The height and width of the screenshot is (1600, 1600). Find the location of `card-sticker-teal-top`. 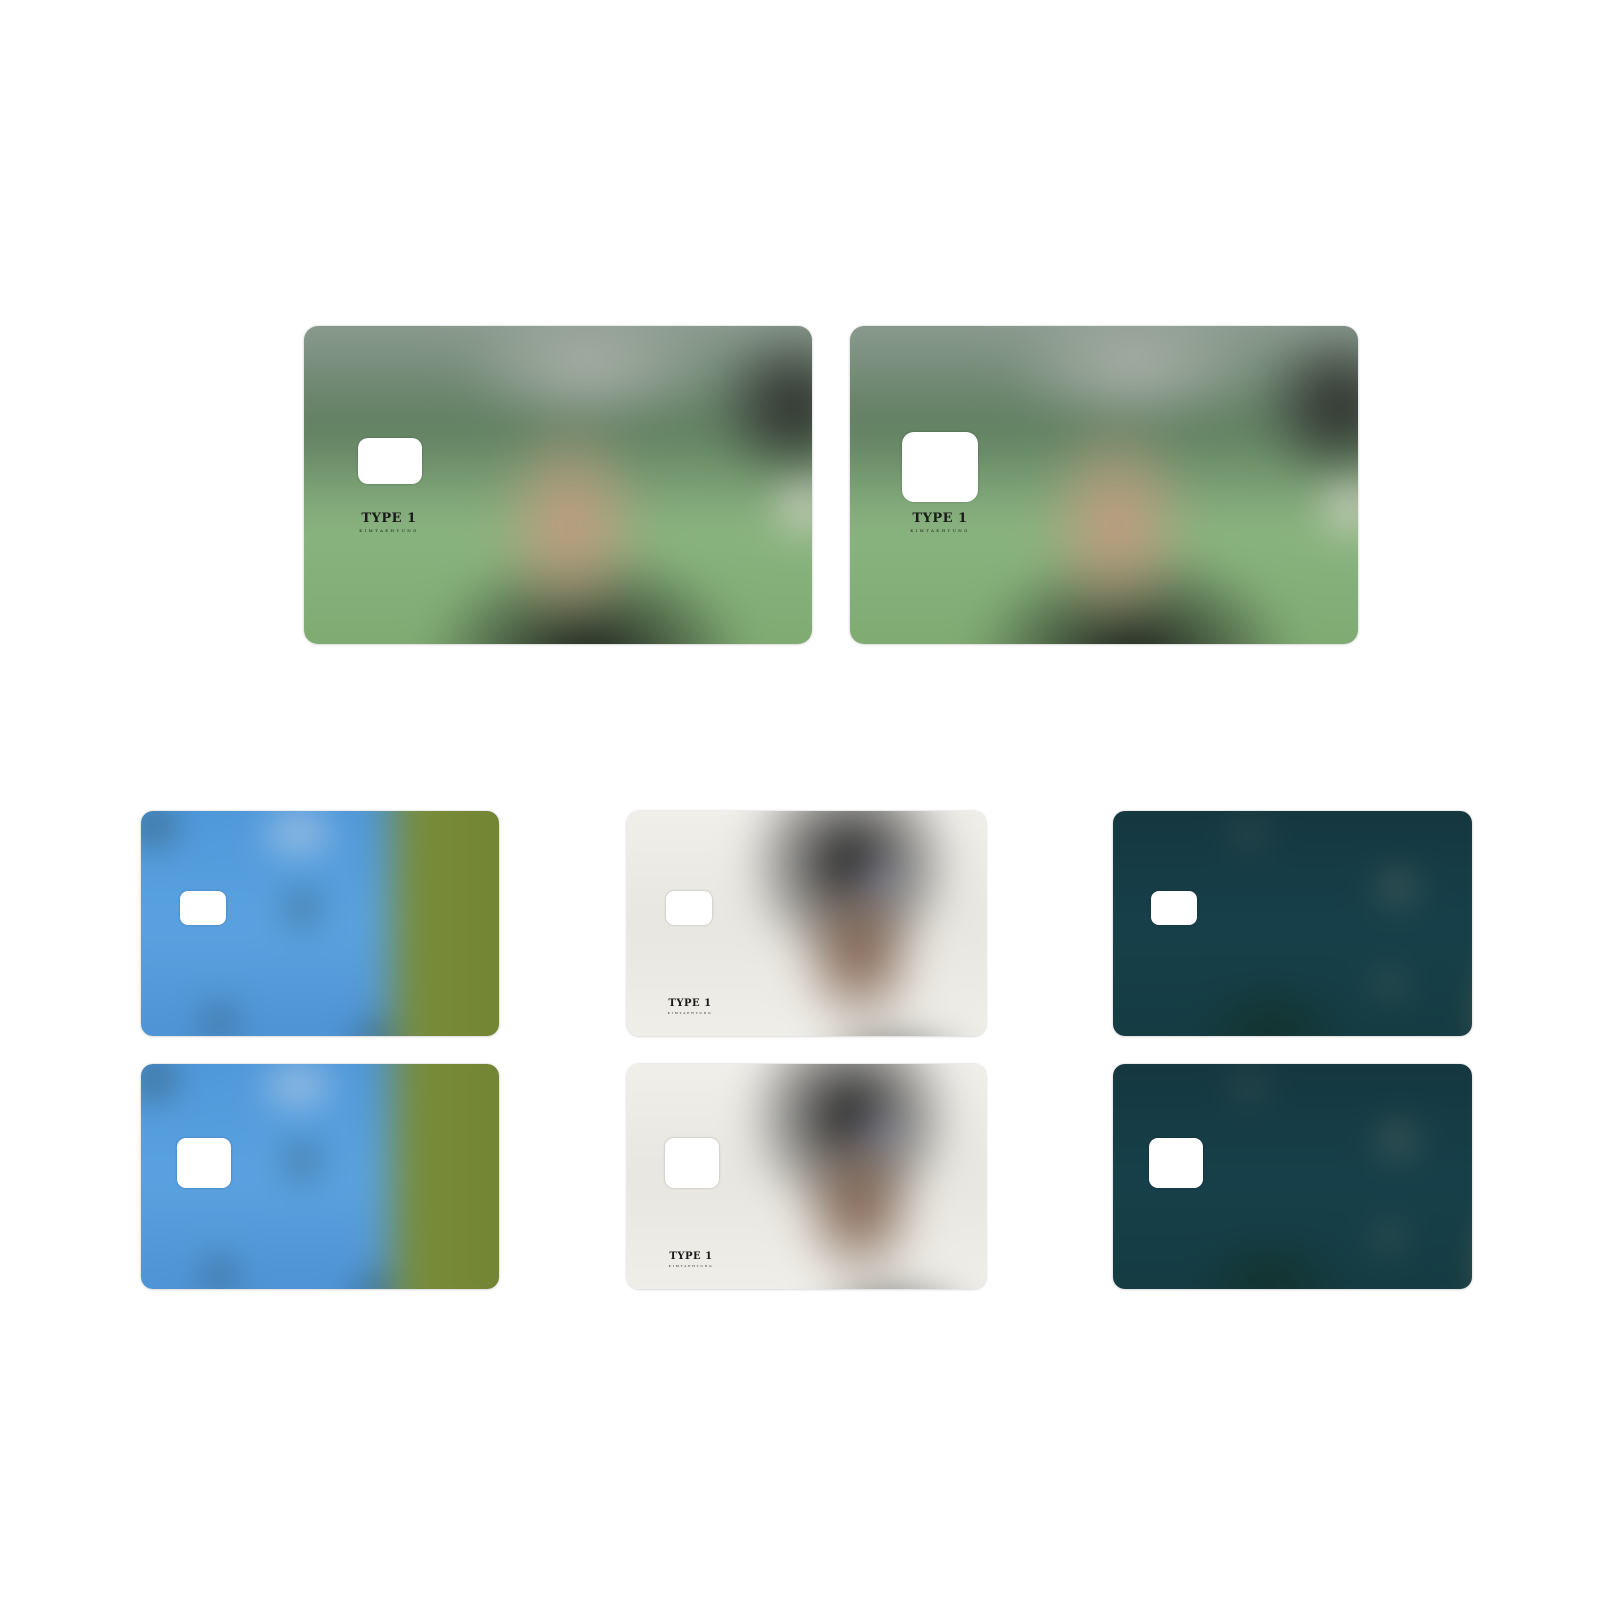

card-sticker-teal-top is located at coordinates (1292, 923).